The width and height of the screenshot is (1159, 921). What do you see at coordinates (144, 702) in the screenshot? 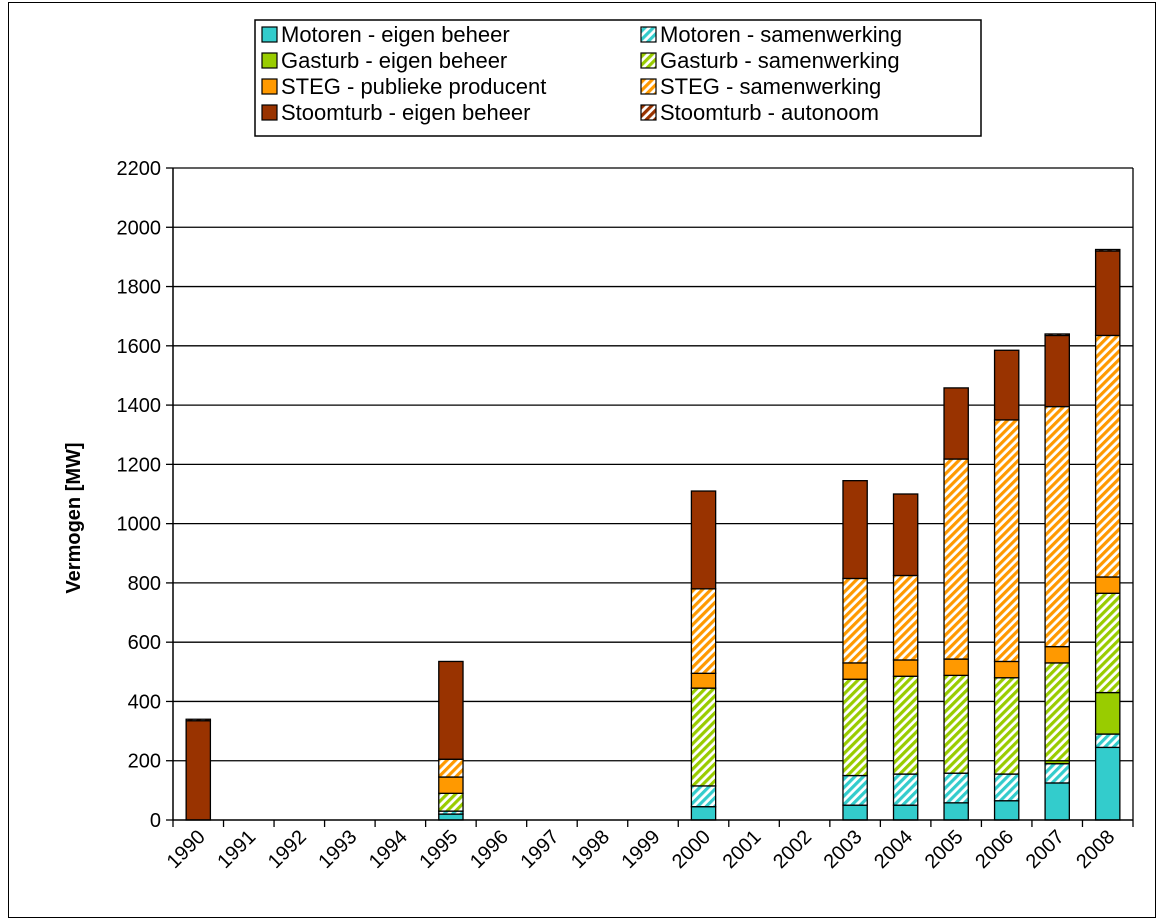
I see `y-tick-label: 400` at bounding box center [144, 702].